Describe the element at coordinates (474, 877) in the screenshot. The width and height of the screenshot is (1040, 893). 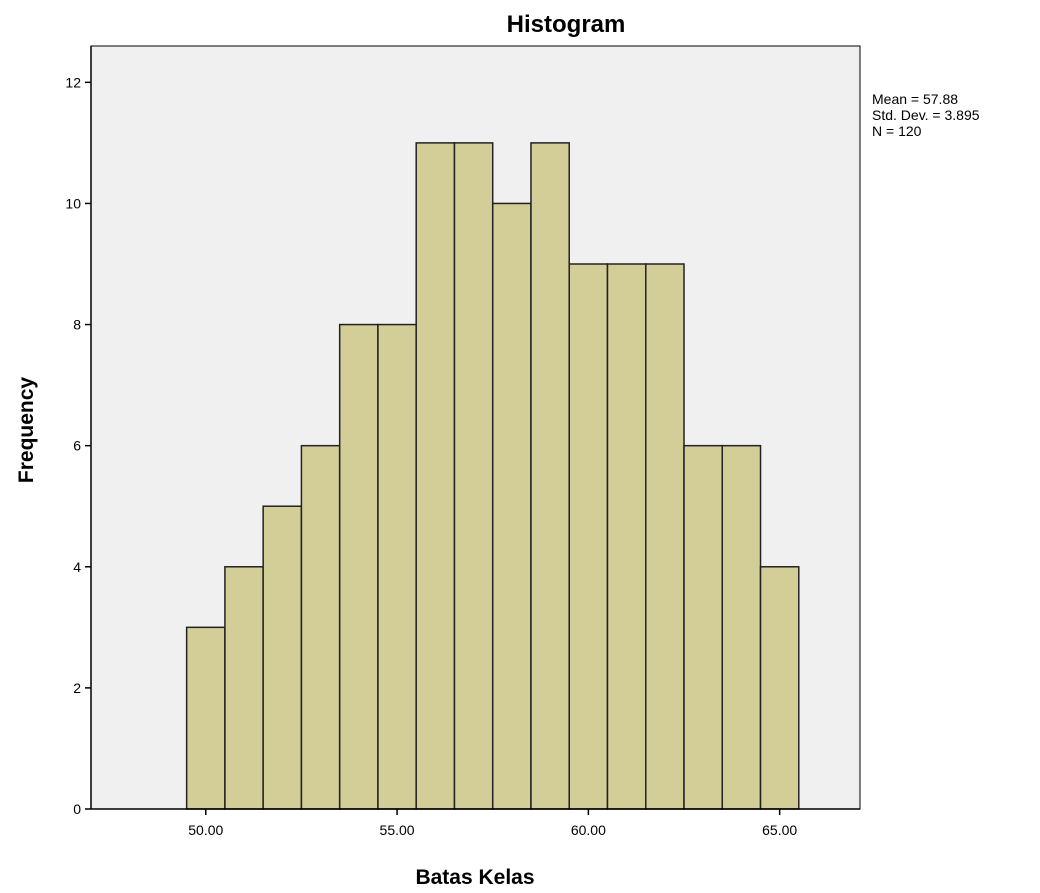
I see `x-axis-label: Batas Kelas` at that location.